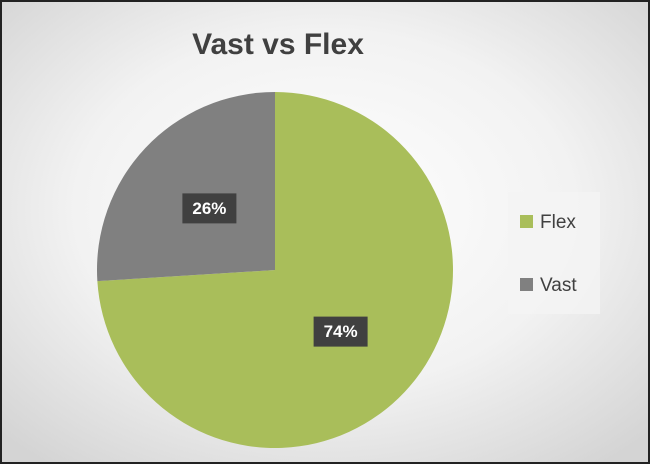 The height and width of the screenshot is (464, 650). Describe the element at coordinates (558, 285) in the screenshot. I see `legend-label: Vast` at that location.